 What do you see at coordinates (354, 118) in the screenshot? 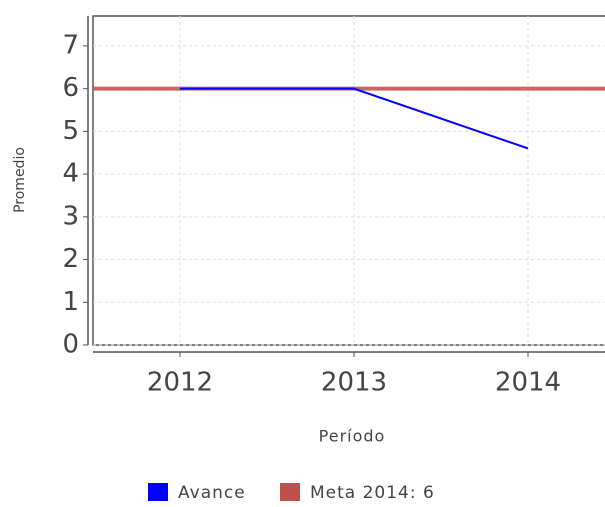
I see `line` at bounding box center [354, 118].